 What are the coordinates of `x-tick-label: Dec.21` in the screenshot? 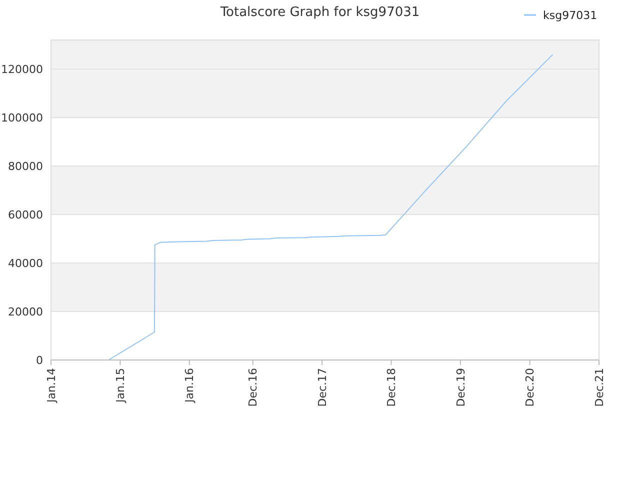 It's located at (599, 387).